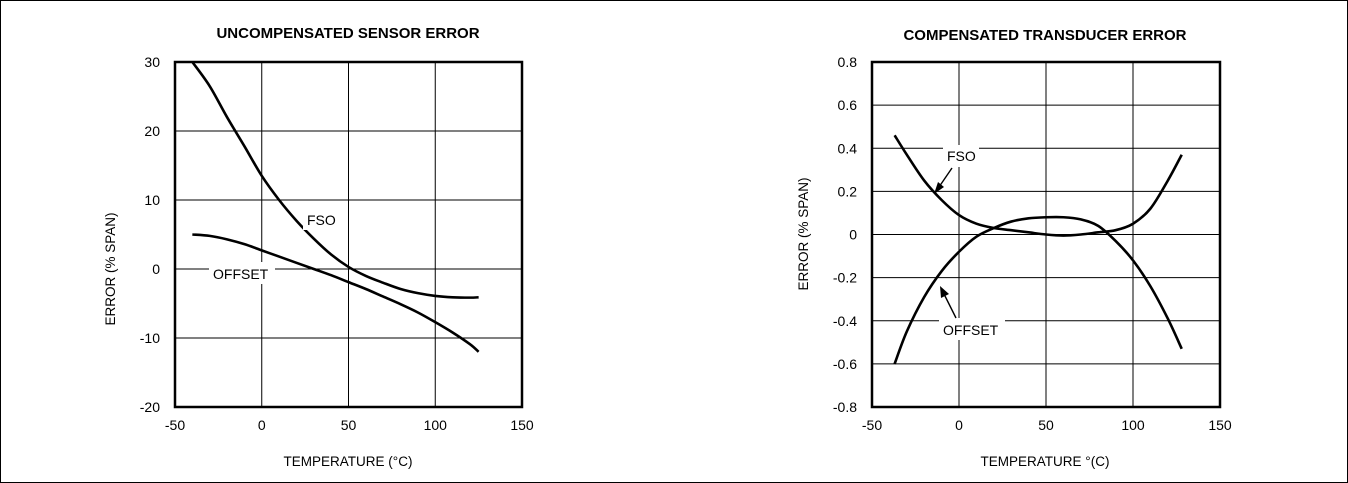  I want to click on chart-2-fso-arrow, so click(945, 177).